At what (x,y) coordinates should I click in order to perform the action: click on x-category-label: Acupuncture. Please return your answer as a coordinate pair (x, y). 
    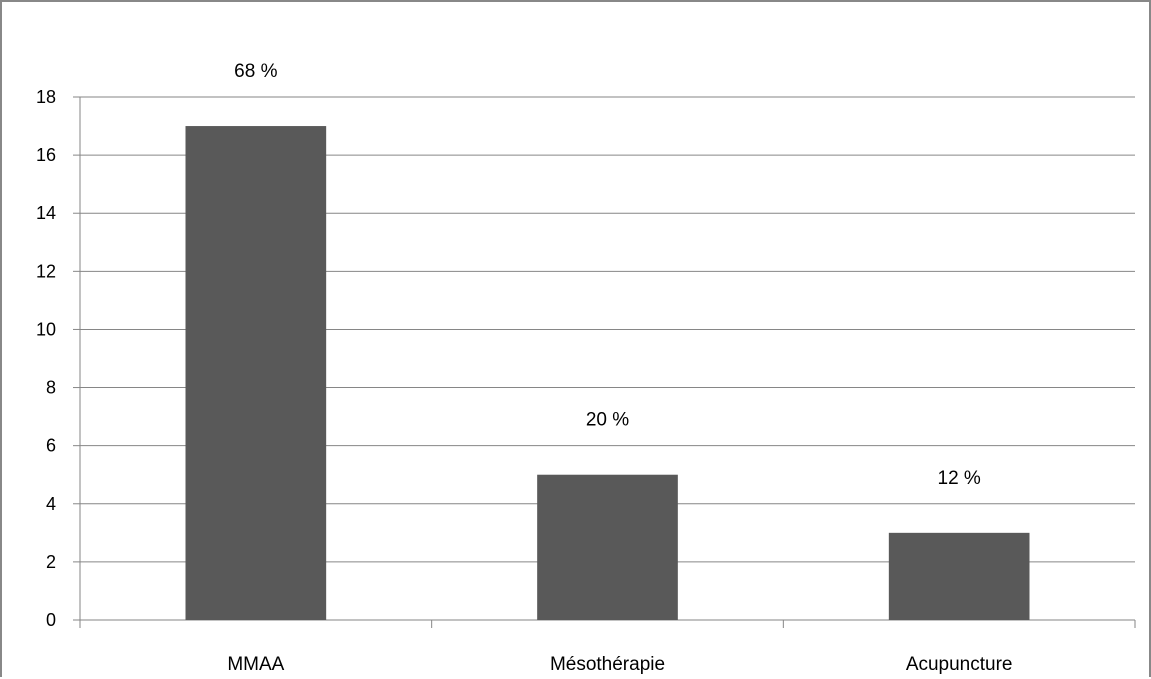
    Looking at the image, I should click on (959, 664).